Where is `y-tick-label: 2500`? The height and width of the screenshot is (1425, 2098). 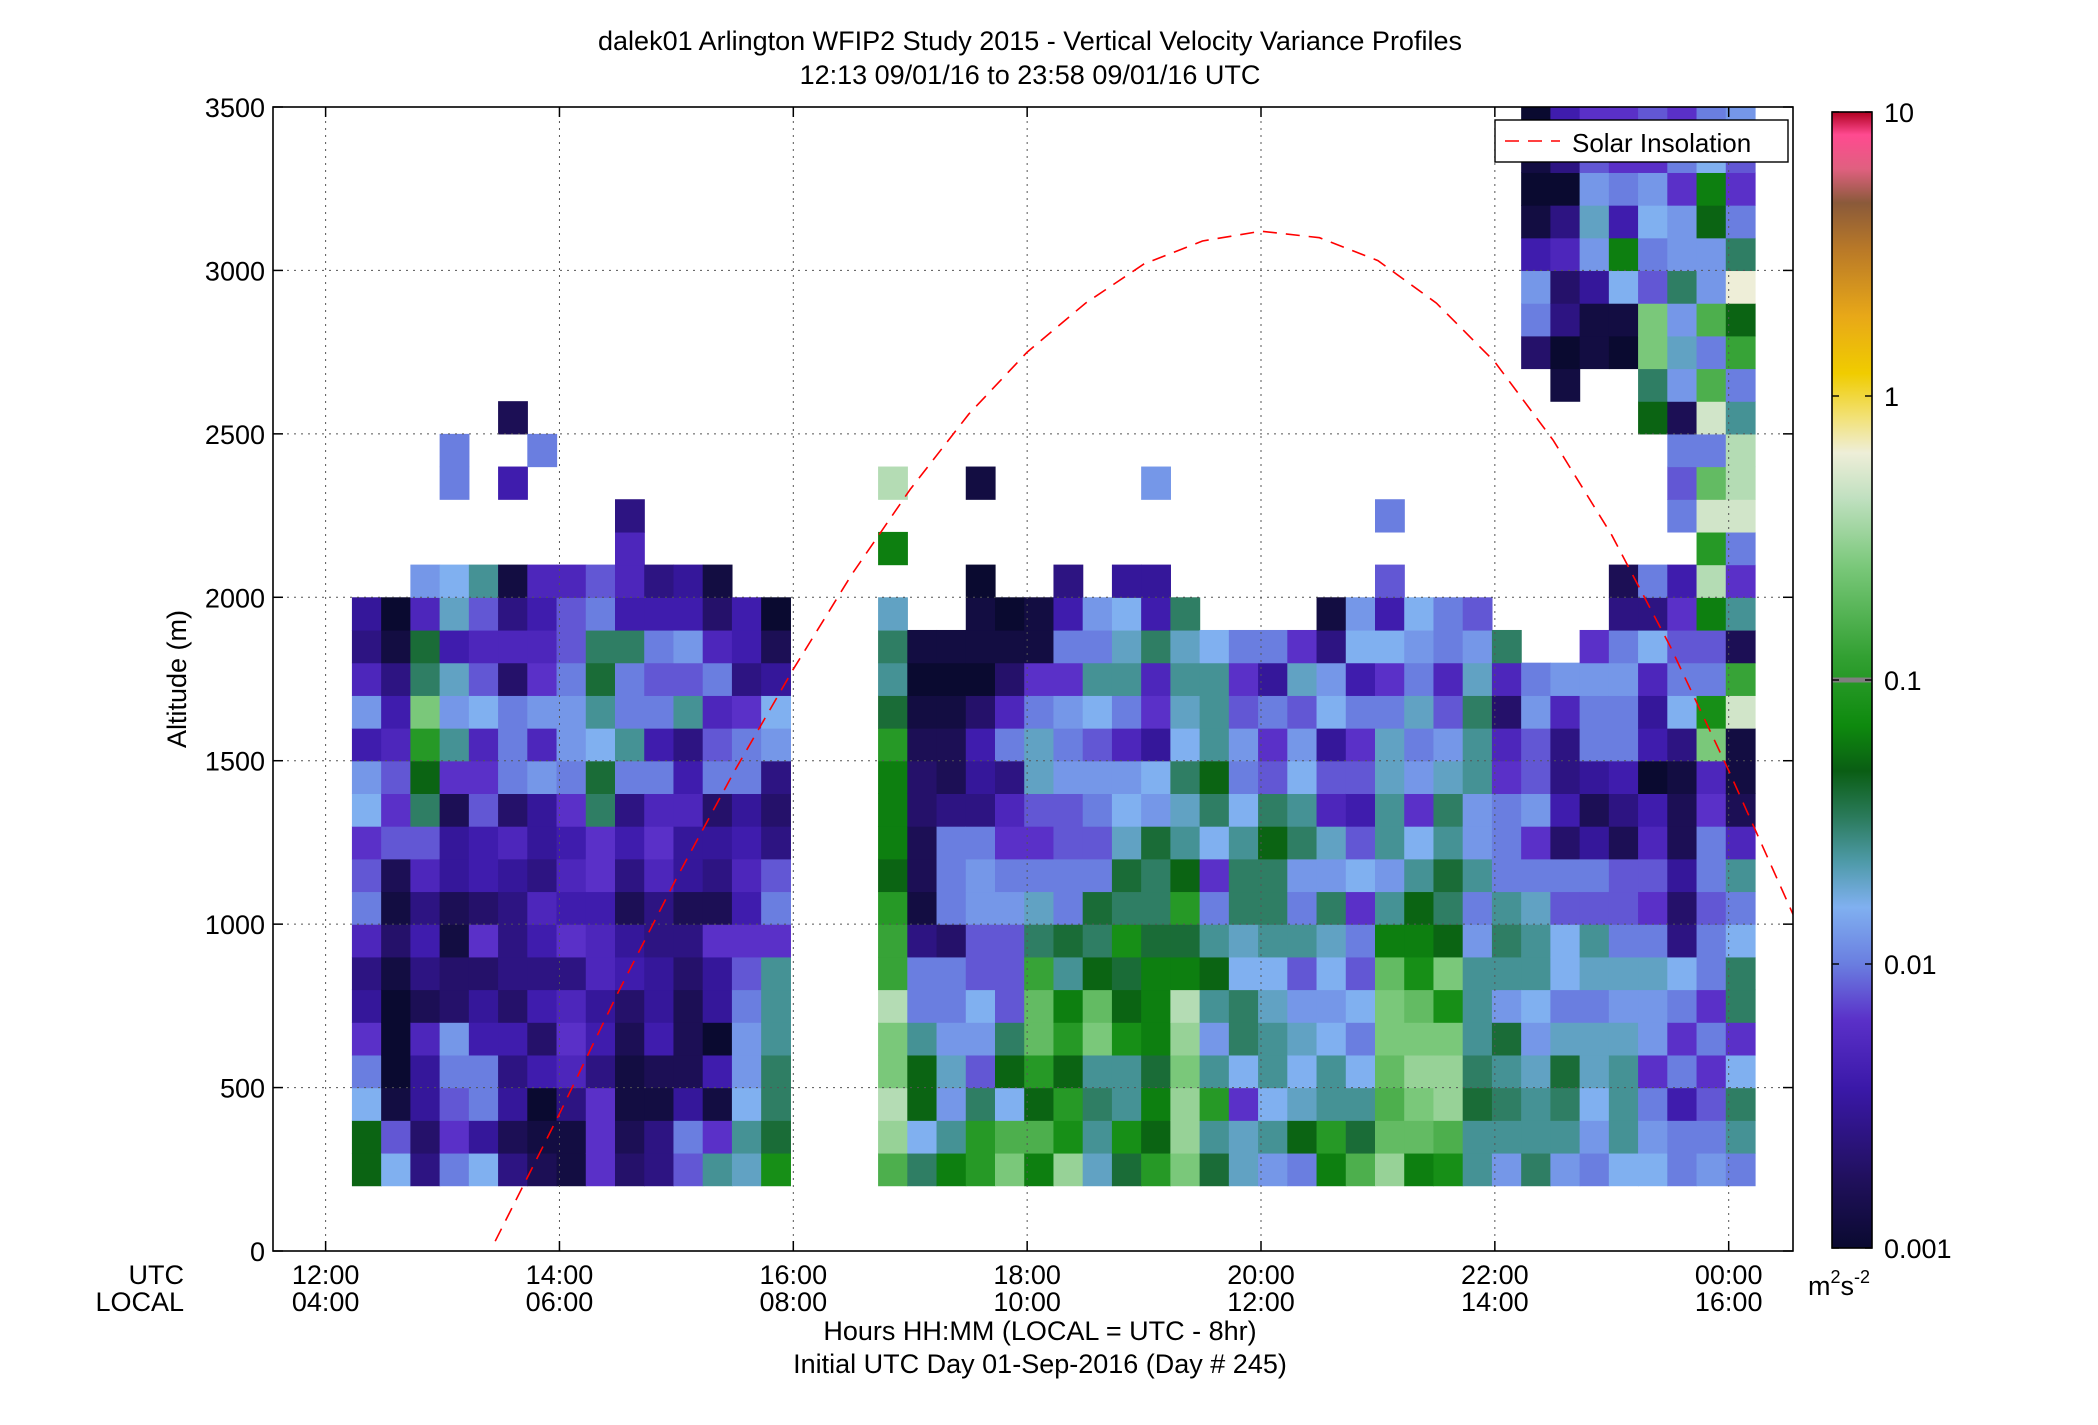
y-tick-label: 2500 is located at coordinates (235, 435).